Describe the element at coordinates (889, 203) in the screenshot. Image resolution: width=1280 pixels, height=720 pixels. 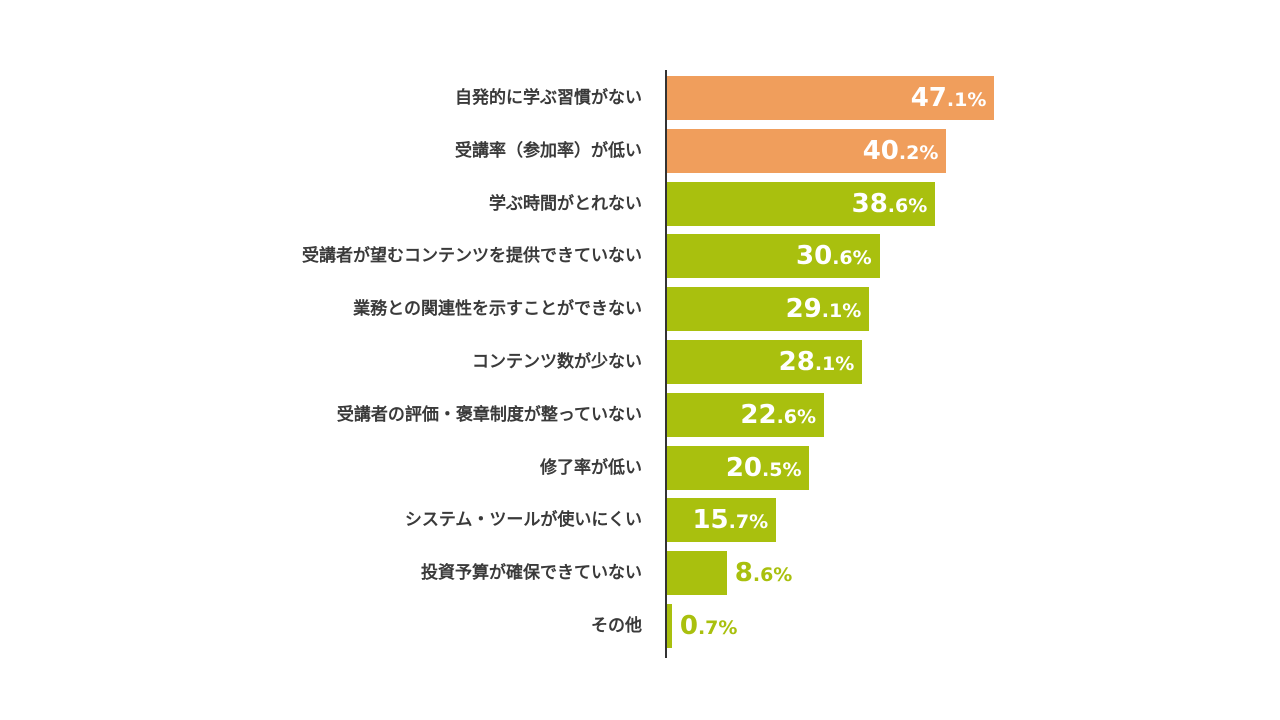
I see `value-label: 38.6%` at that location.